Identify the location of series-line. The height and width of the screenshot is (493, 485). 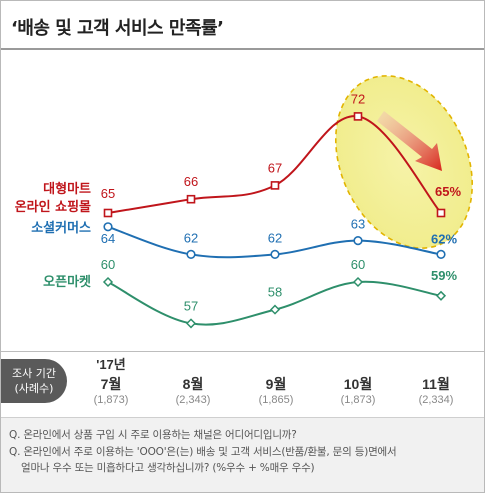
(274, 164).